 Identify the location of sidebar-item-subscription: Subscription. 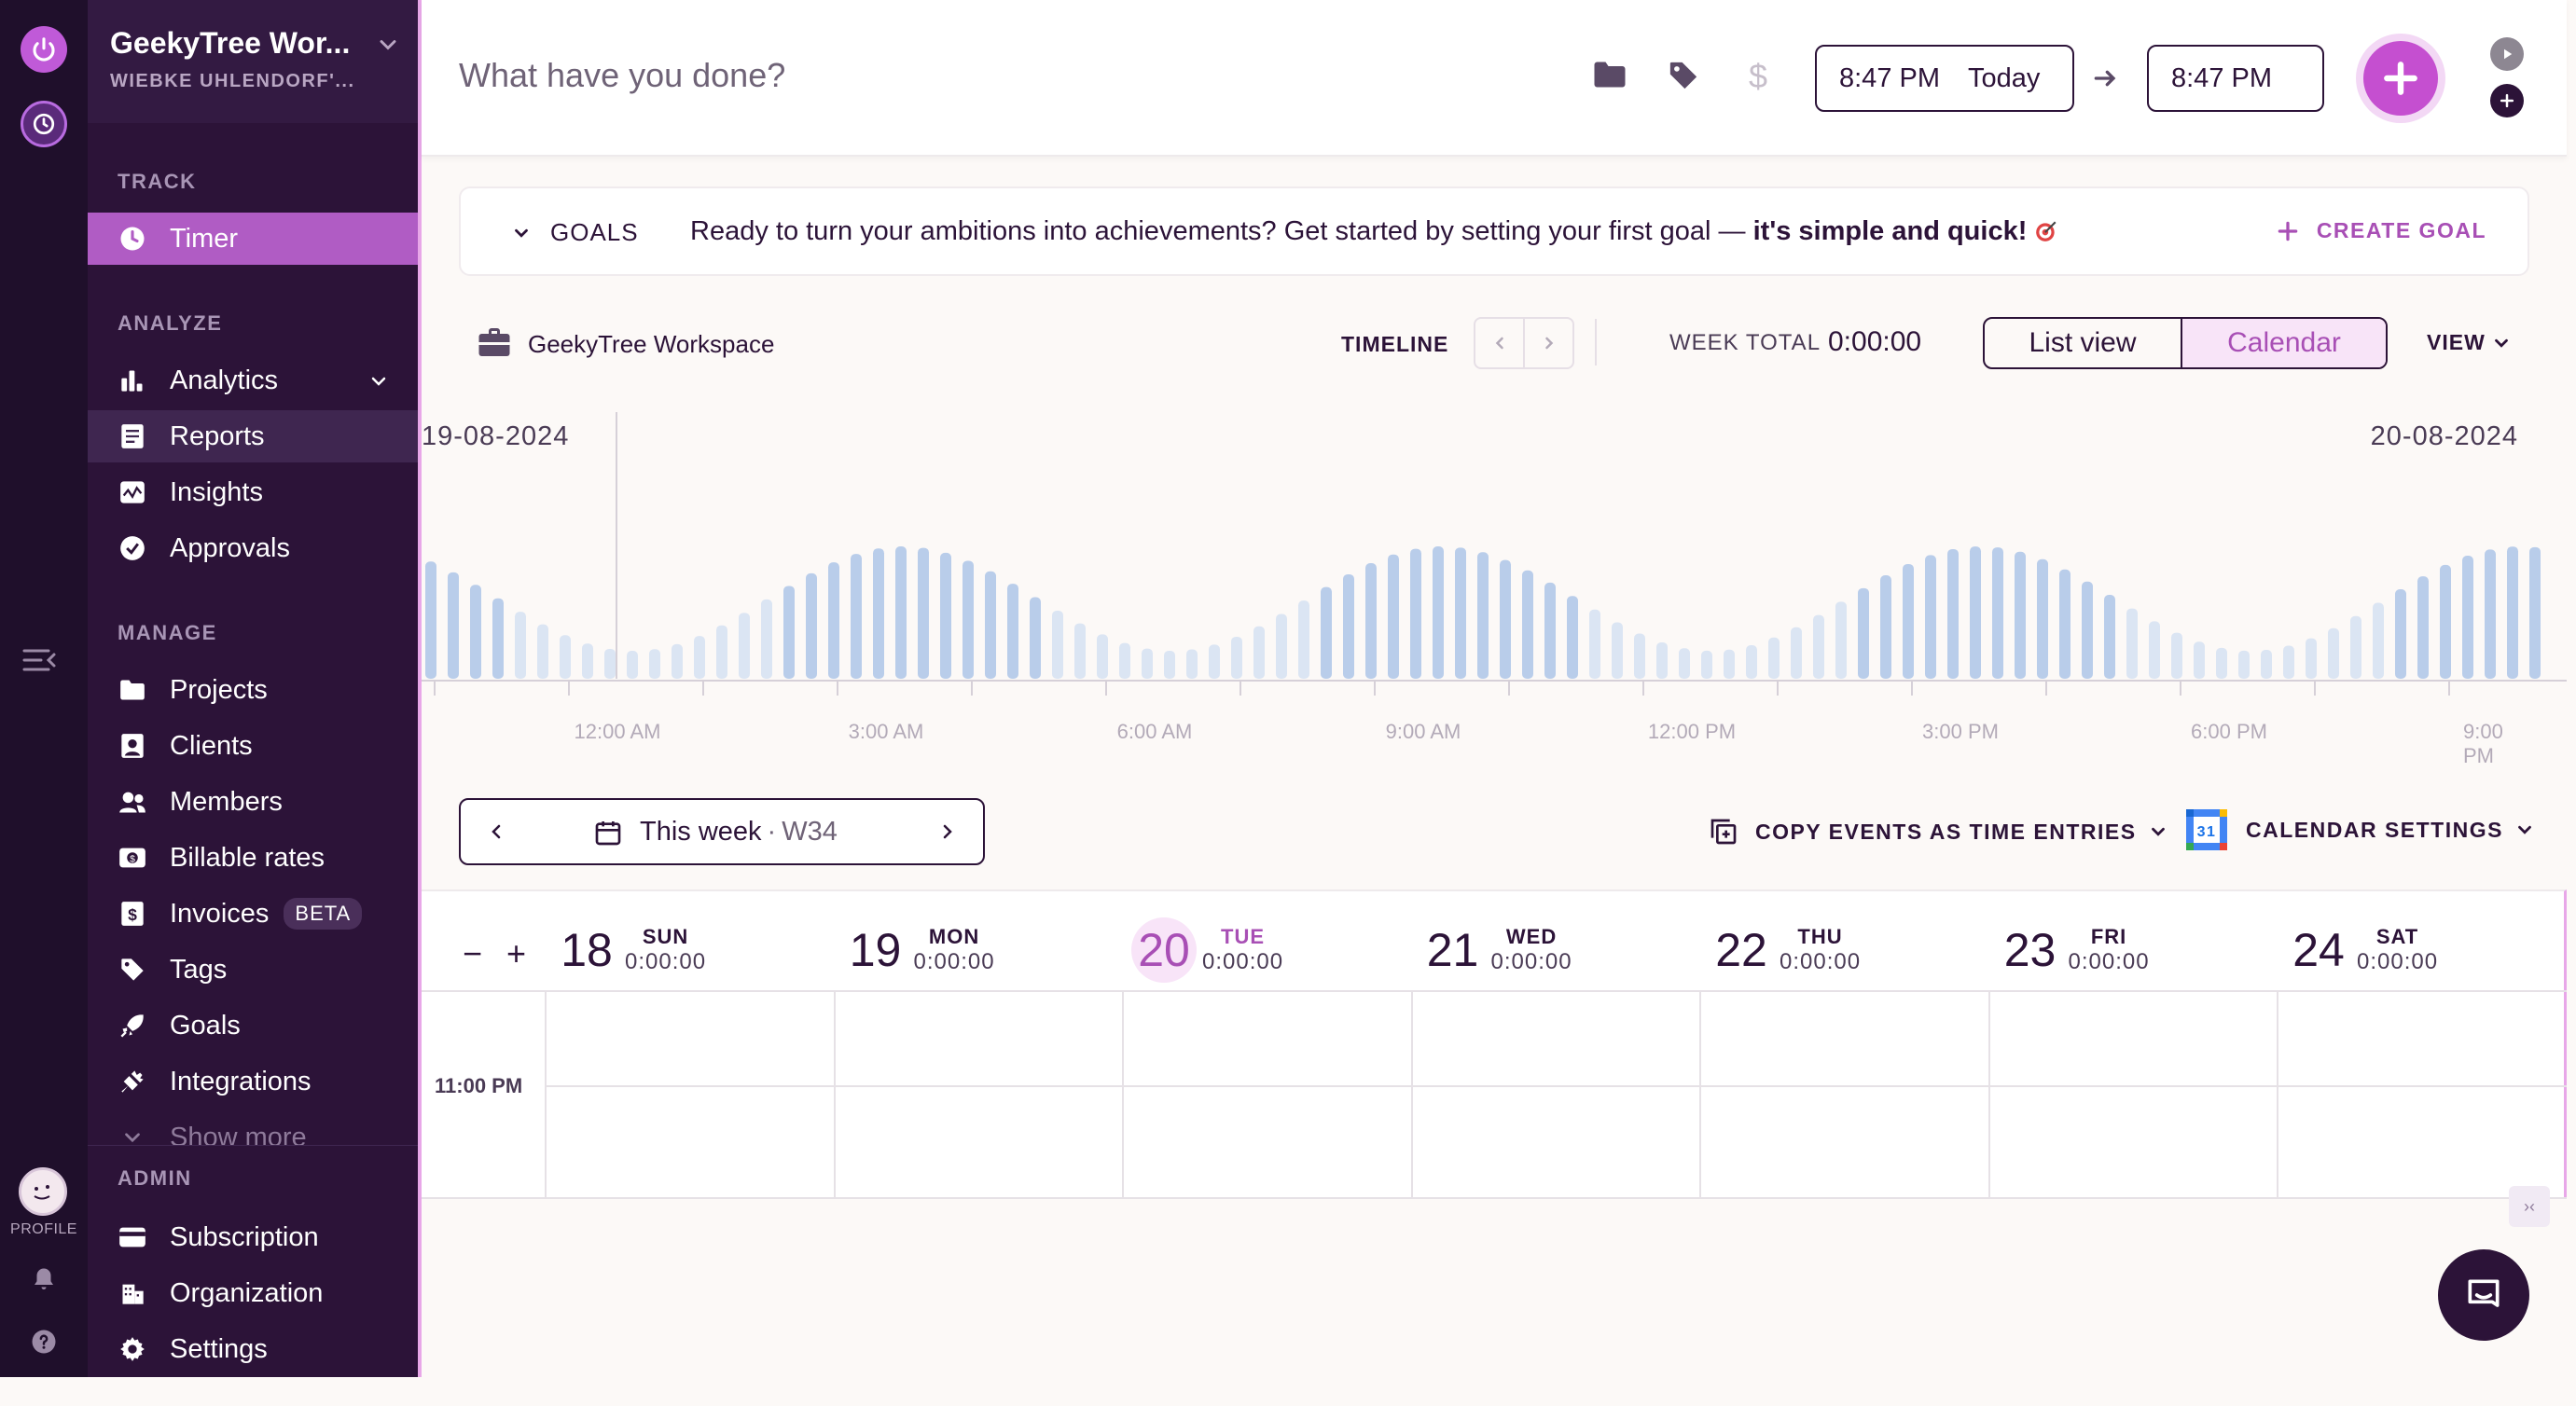
(255, 1237).